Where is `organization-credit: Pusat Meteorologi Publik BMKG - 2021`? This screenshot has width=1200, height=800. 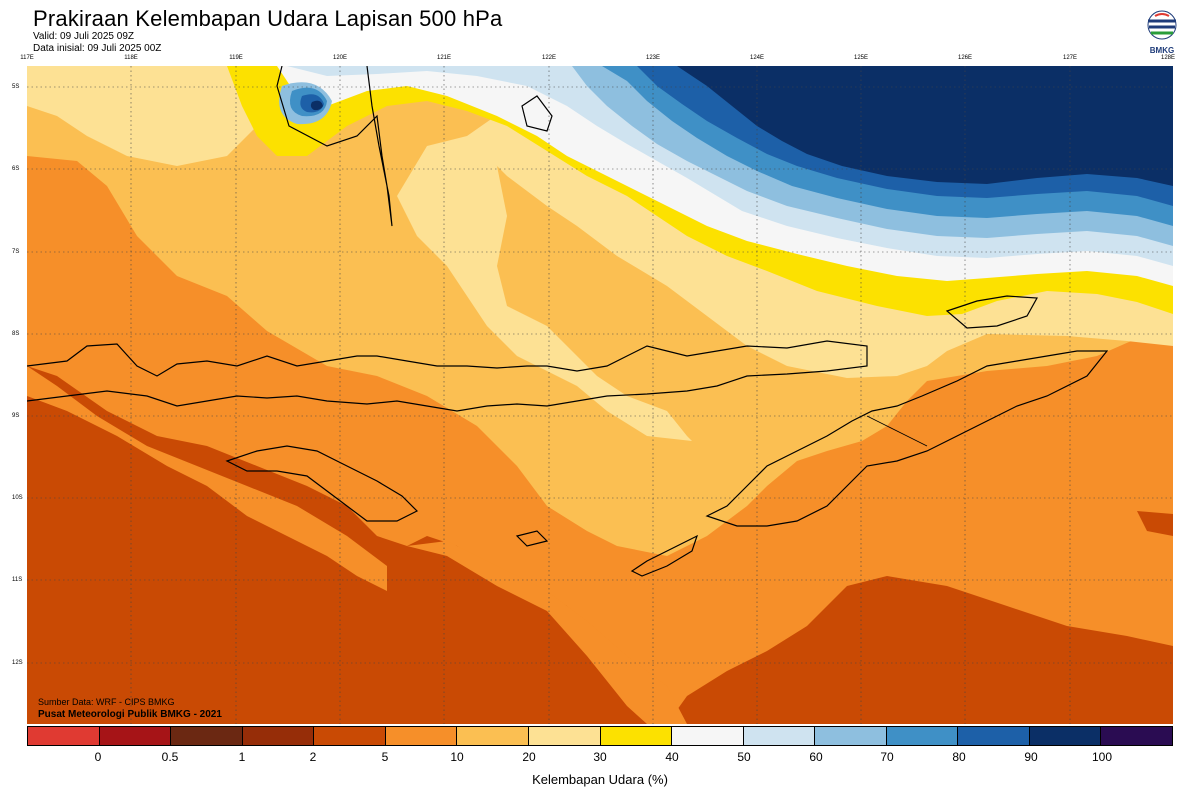 organization-credit: Pusat Meteorologi Publik BMKG - 2021 is located at coordinates (130, 714).